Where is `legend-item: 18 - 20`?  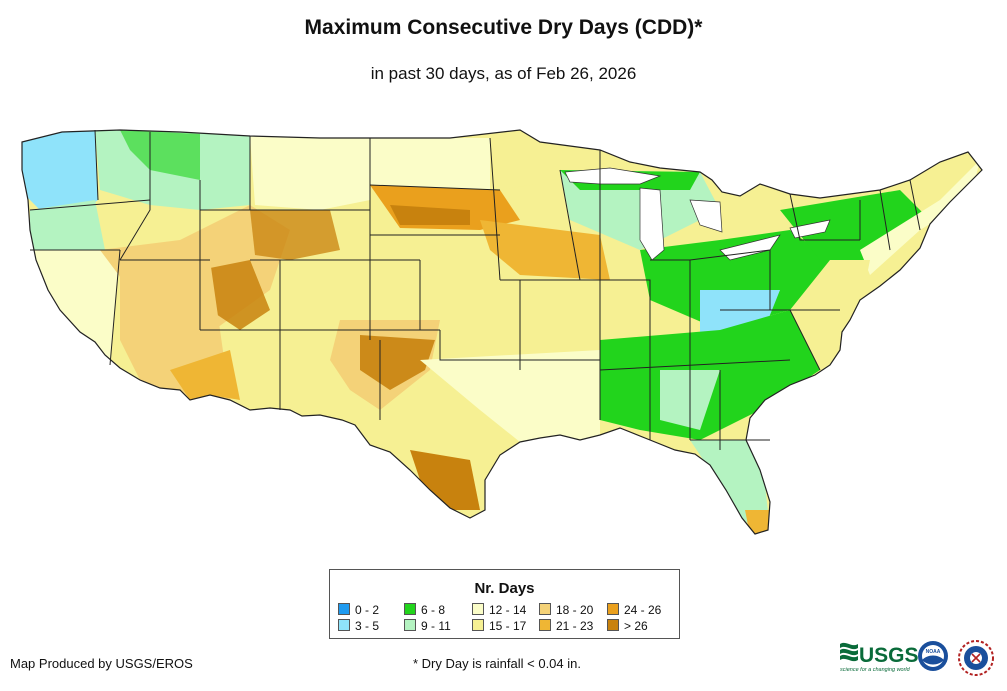 legend-item: 18 - 20 is located at coordinates (566, 610).